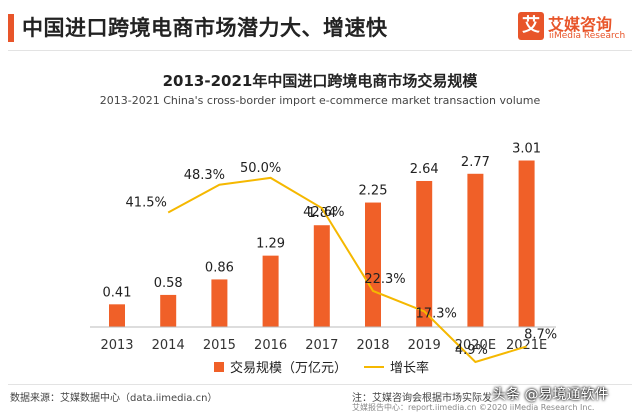  What do you see at coordinates (373, 191) in the screenshot?
I see `bar-label-2018: 2.25` at bounding box center [373, 191].